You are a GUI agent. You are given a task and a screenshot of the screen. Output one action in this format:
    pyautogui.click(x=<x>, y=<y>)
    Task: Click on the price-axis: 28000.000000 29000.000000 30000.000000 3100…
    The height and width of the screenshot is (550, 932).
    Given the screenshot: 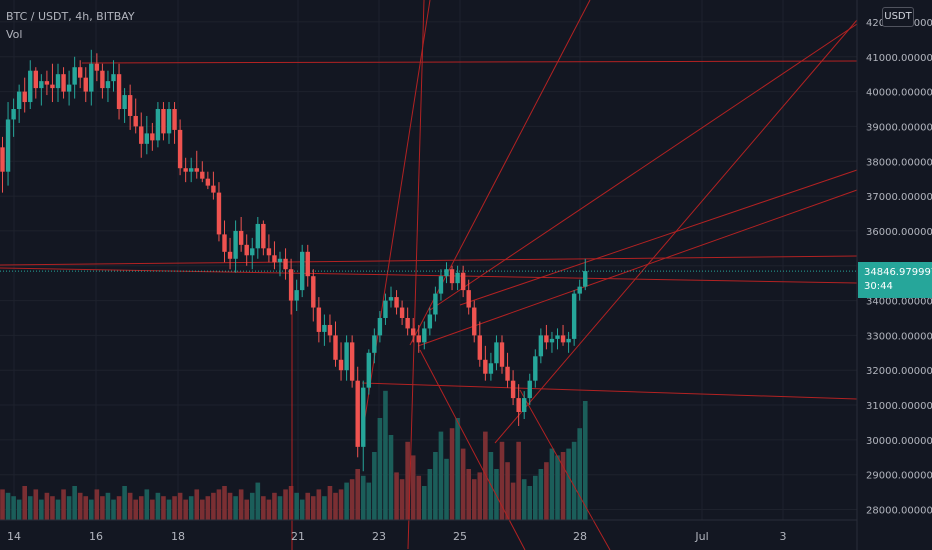 What is the action you would take?
    pyautogui.click(x=894, y=275)
    